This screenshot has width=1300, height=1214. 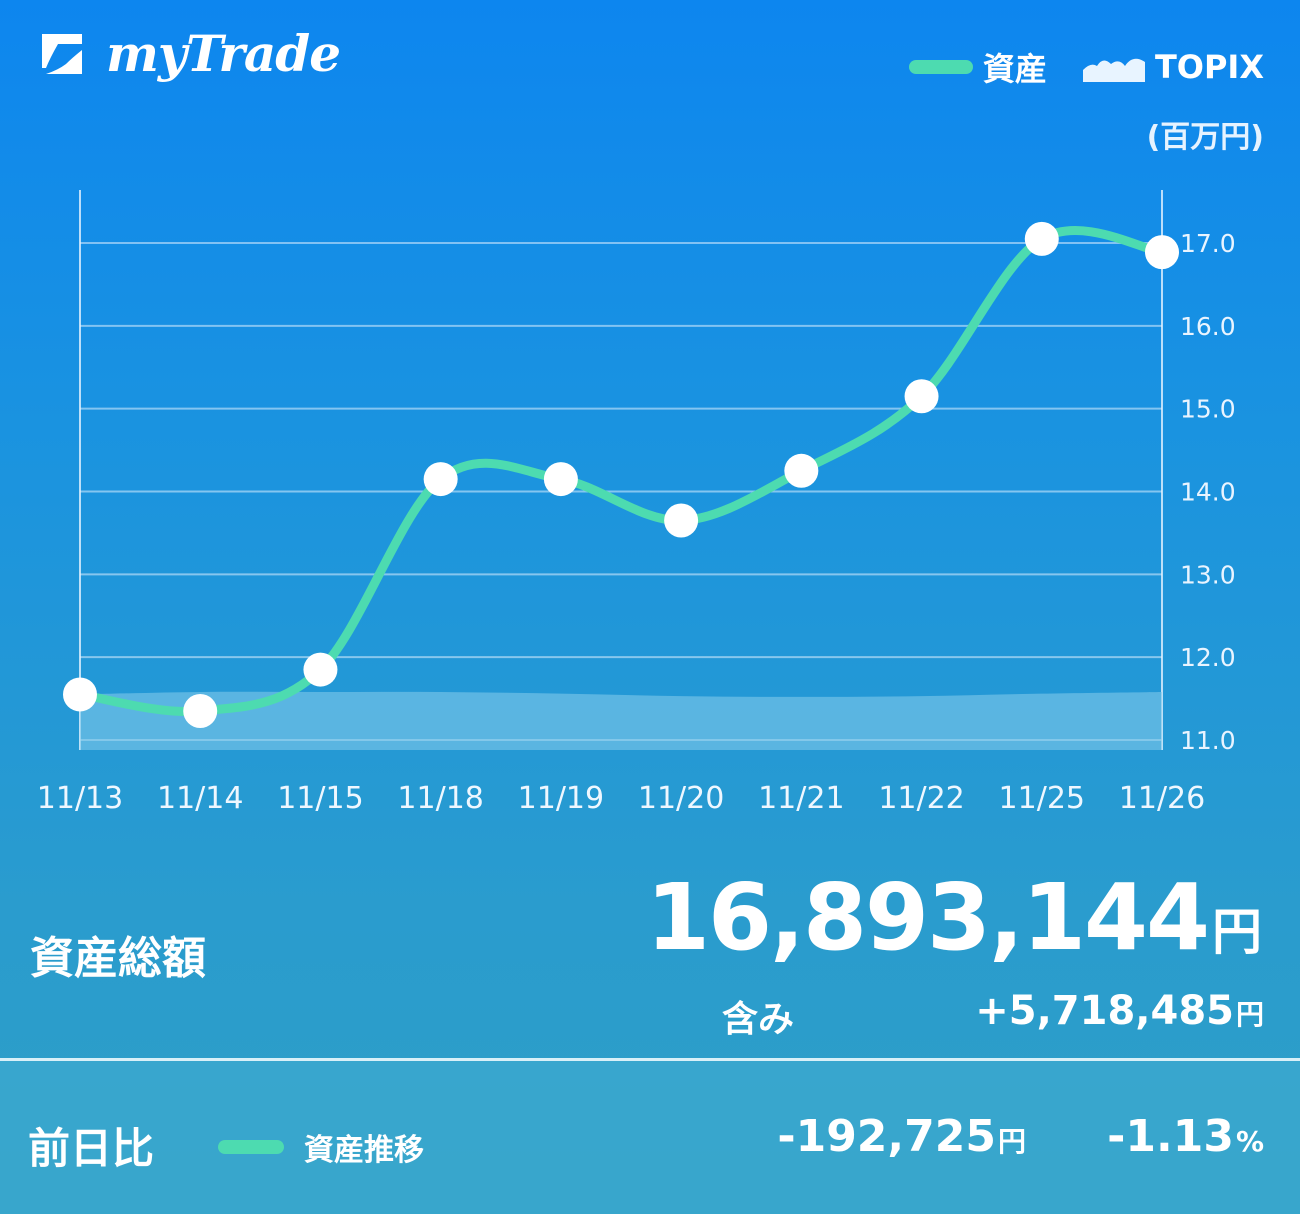 I want to click on daily-legend: 資産推移, so click(x=321, y=1147).